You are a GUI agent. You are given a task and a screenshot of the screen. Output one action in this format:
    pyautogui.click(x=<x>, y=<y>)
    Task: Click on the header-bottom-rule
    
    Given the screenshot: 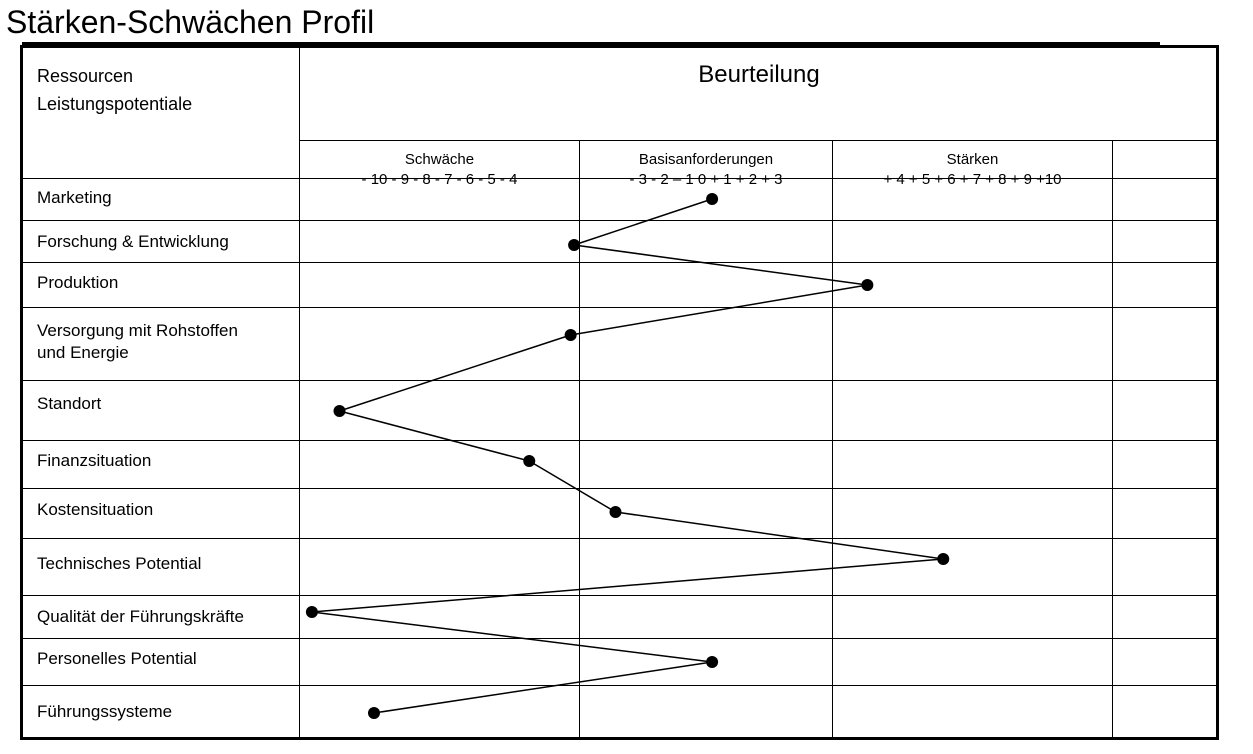 What is the action you would take?
    pyautogui.click(x=619, y=178)
    